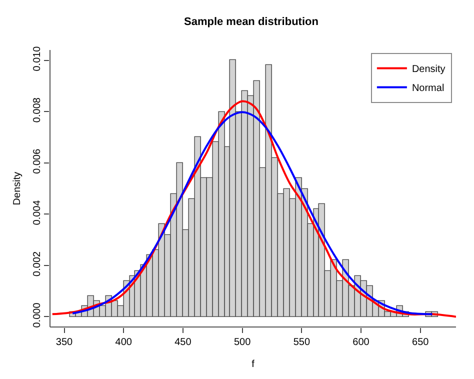 The height and width of the screenshot is (379, 474). What do you see at coordinates (37, 59) in the screenshot?
I see `y-tick-label: 0.010` at bounding box center [37, 59].